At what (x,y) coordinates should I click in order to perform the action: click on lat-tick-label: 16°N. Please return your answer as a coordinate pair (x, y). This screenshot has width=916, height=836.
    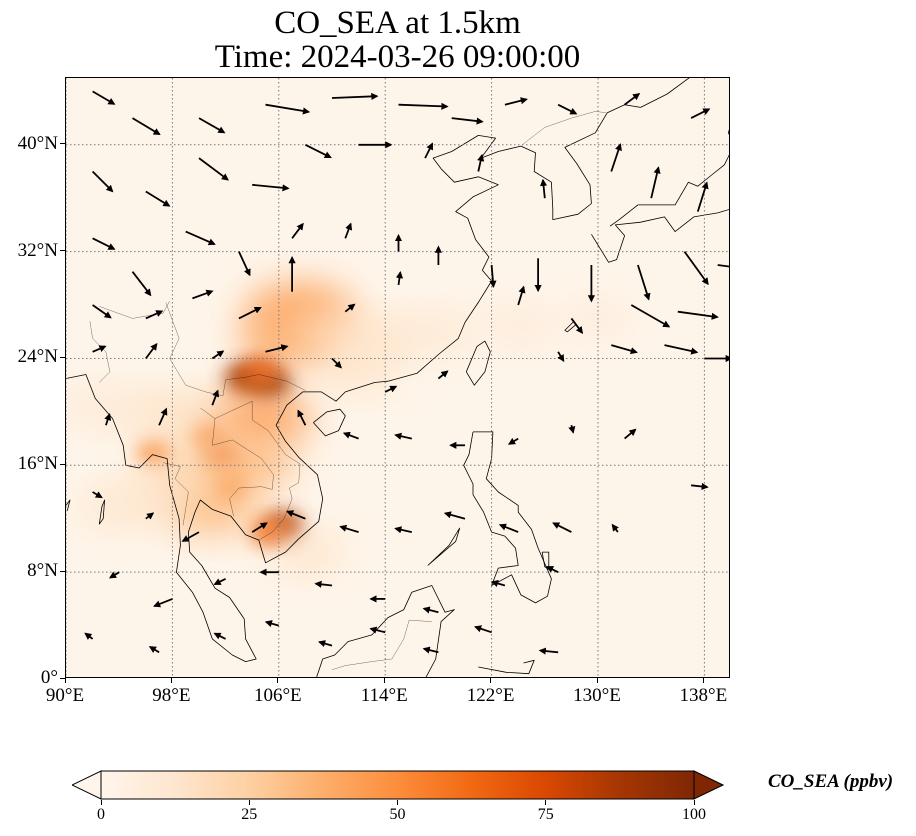
    Looking at the image, I should click on (37, 464).